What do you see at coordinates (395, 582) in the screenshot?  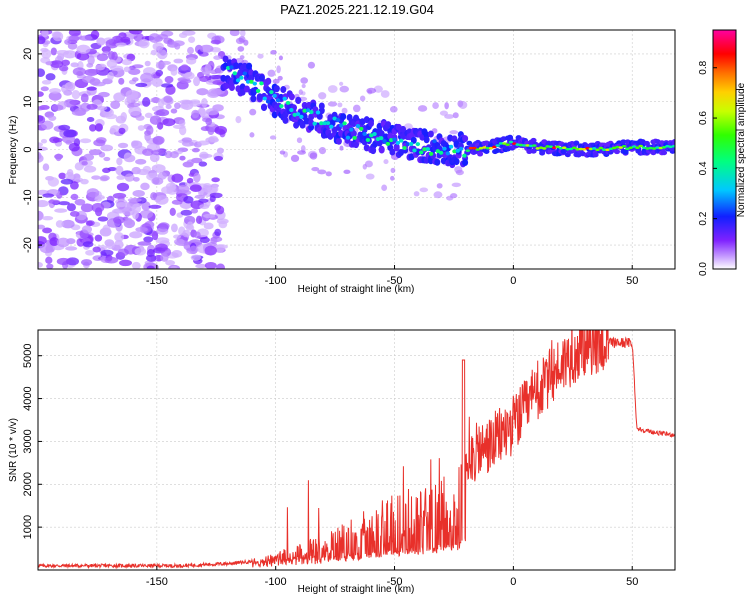 I see `snr-xtick-label: -50` at bounding box center [395, 582].